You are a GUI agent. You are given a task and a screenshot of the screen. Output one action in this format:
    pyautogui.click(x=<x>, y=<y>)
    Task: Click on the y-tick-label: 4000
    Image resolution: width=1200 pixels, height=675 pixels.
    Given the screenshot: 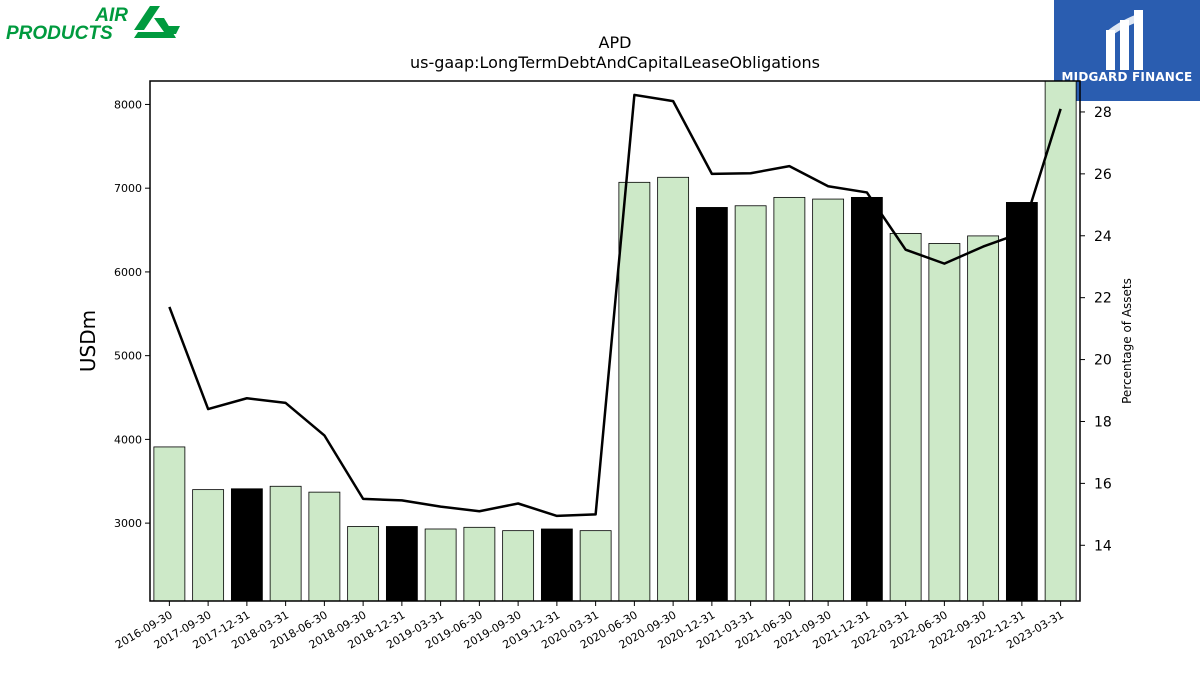 What is the action you would take?
    pyautogui.click(x=128, y=439)
    